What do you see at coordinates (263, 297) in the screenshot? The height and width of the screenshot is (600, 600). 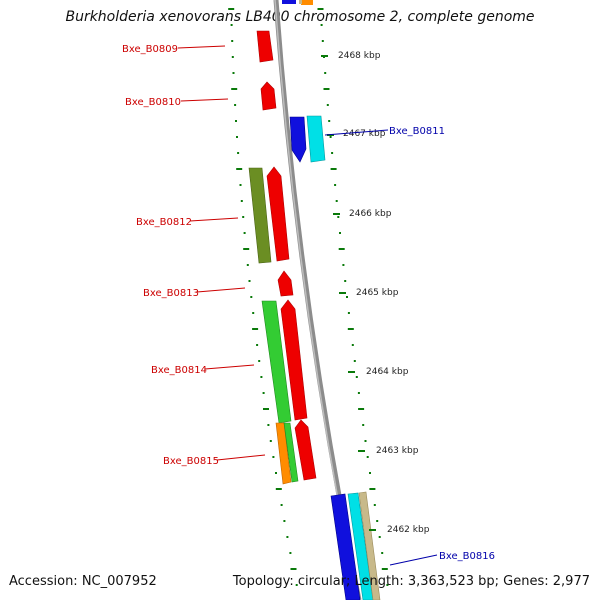 I see `left-tick-track` at bounding box center [263, 297].